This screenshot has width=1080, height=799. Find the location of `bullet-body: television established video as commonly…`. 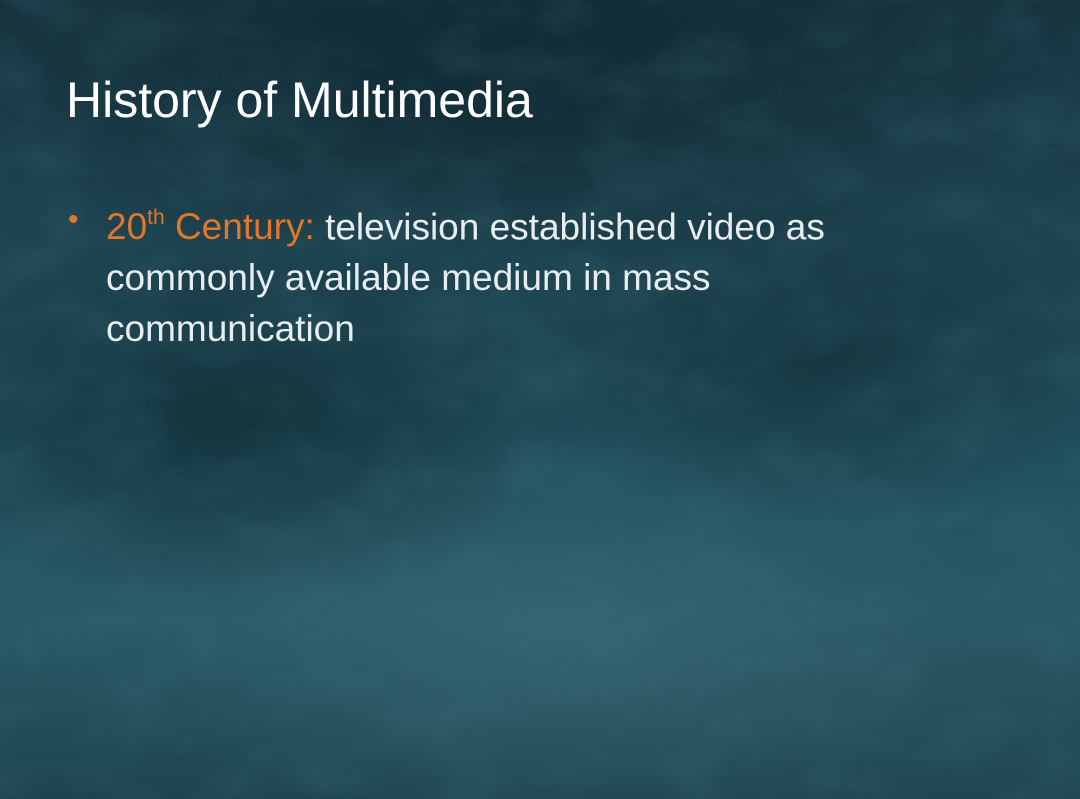

bullet-body: television established video as commonly… is located at coordinates (465, 278).